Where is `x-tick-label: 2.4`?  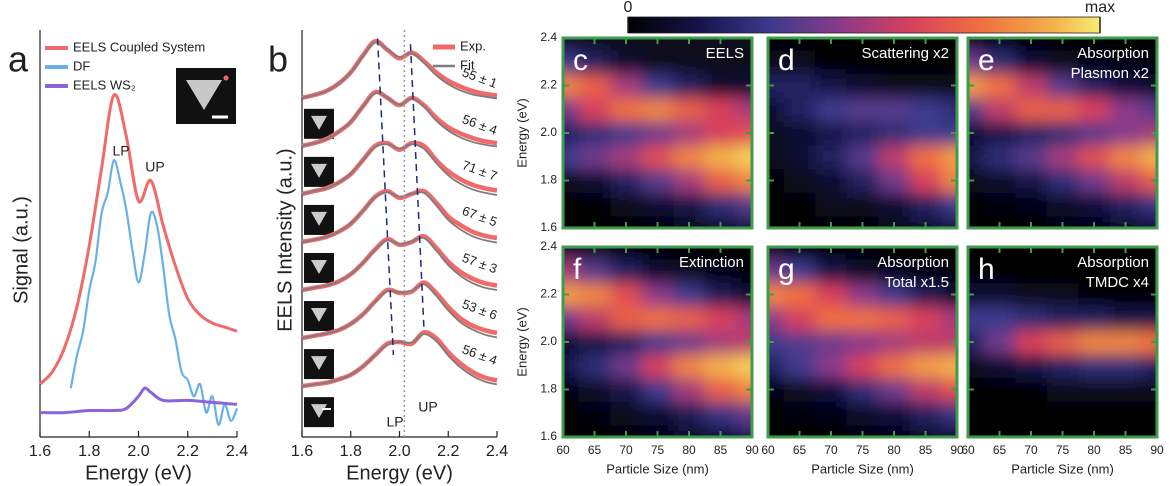
x-tick-label: 2.4 is located at coordinates (237, 451).